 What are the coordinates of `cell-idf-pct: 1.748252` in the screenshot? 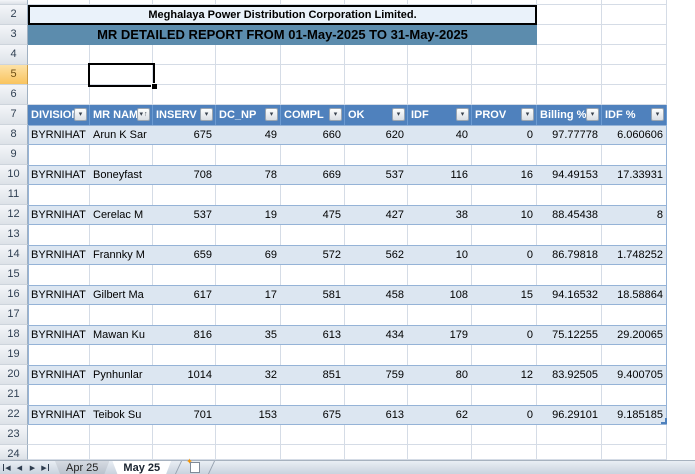 It's located at (640, 255).